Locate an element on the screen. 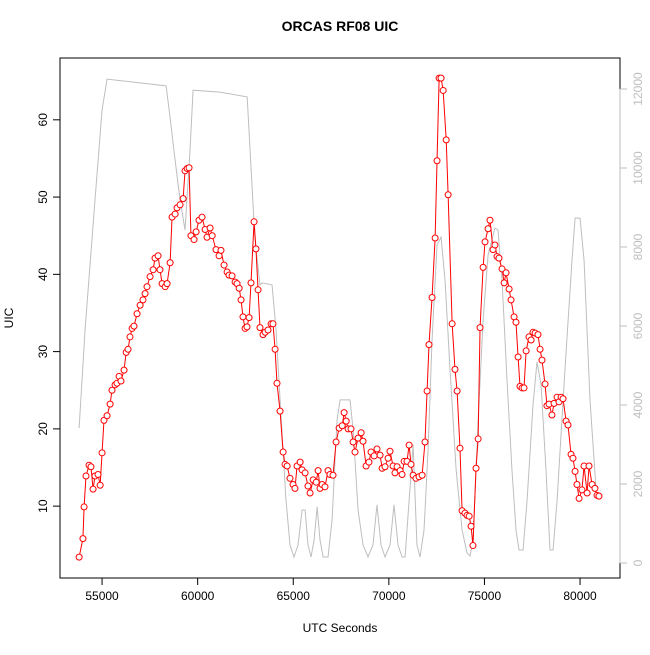  x-tick-label: 70000 is located at coordinates (389, 596).